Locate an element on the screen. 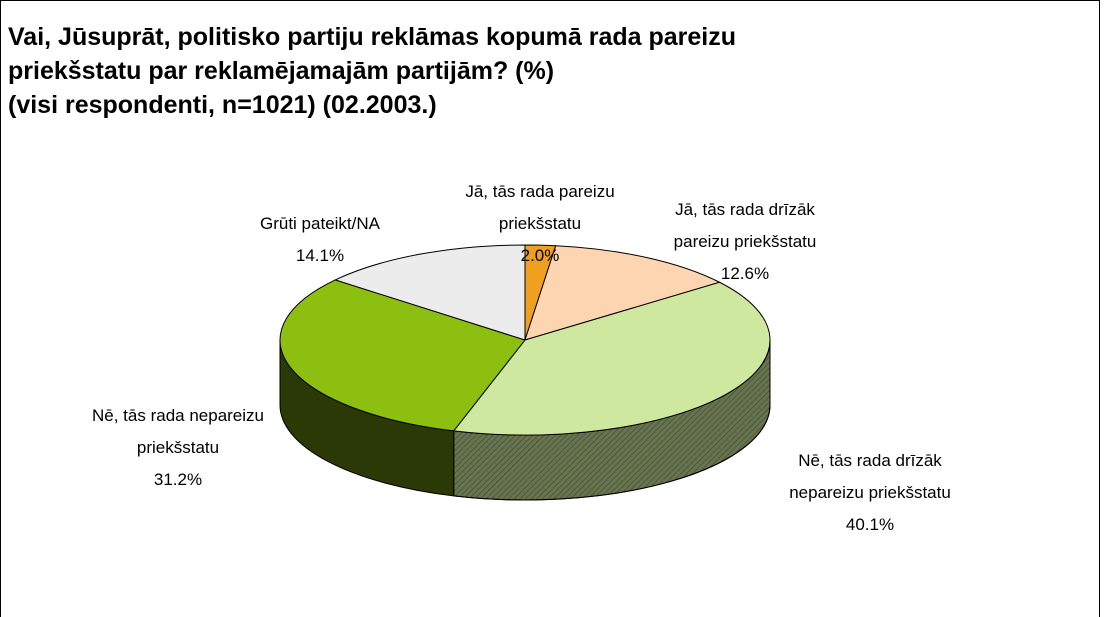 This screenshot has height=617, width=1106. data-label: Nē, tās rada nepareizu priekšstatu 31.2% is located at coordinates (178, 448).